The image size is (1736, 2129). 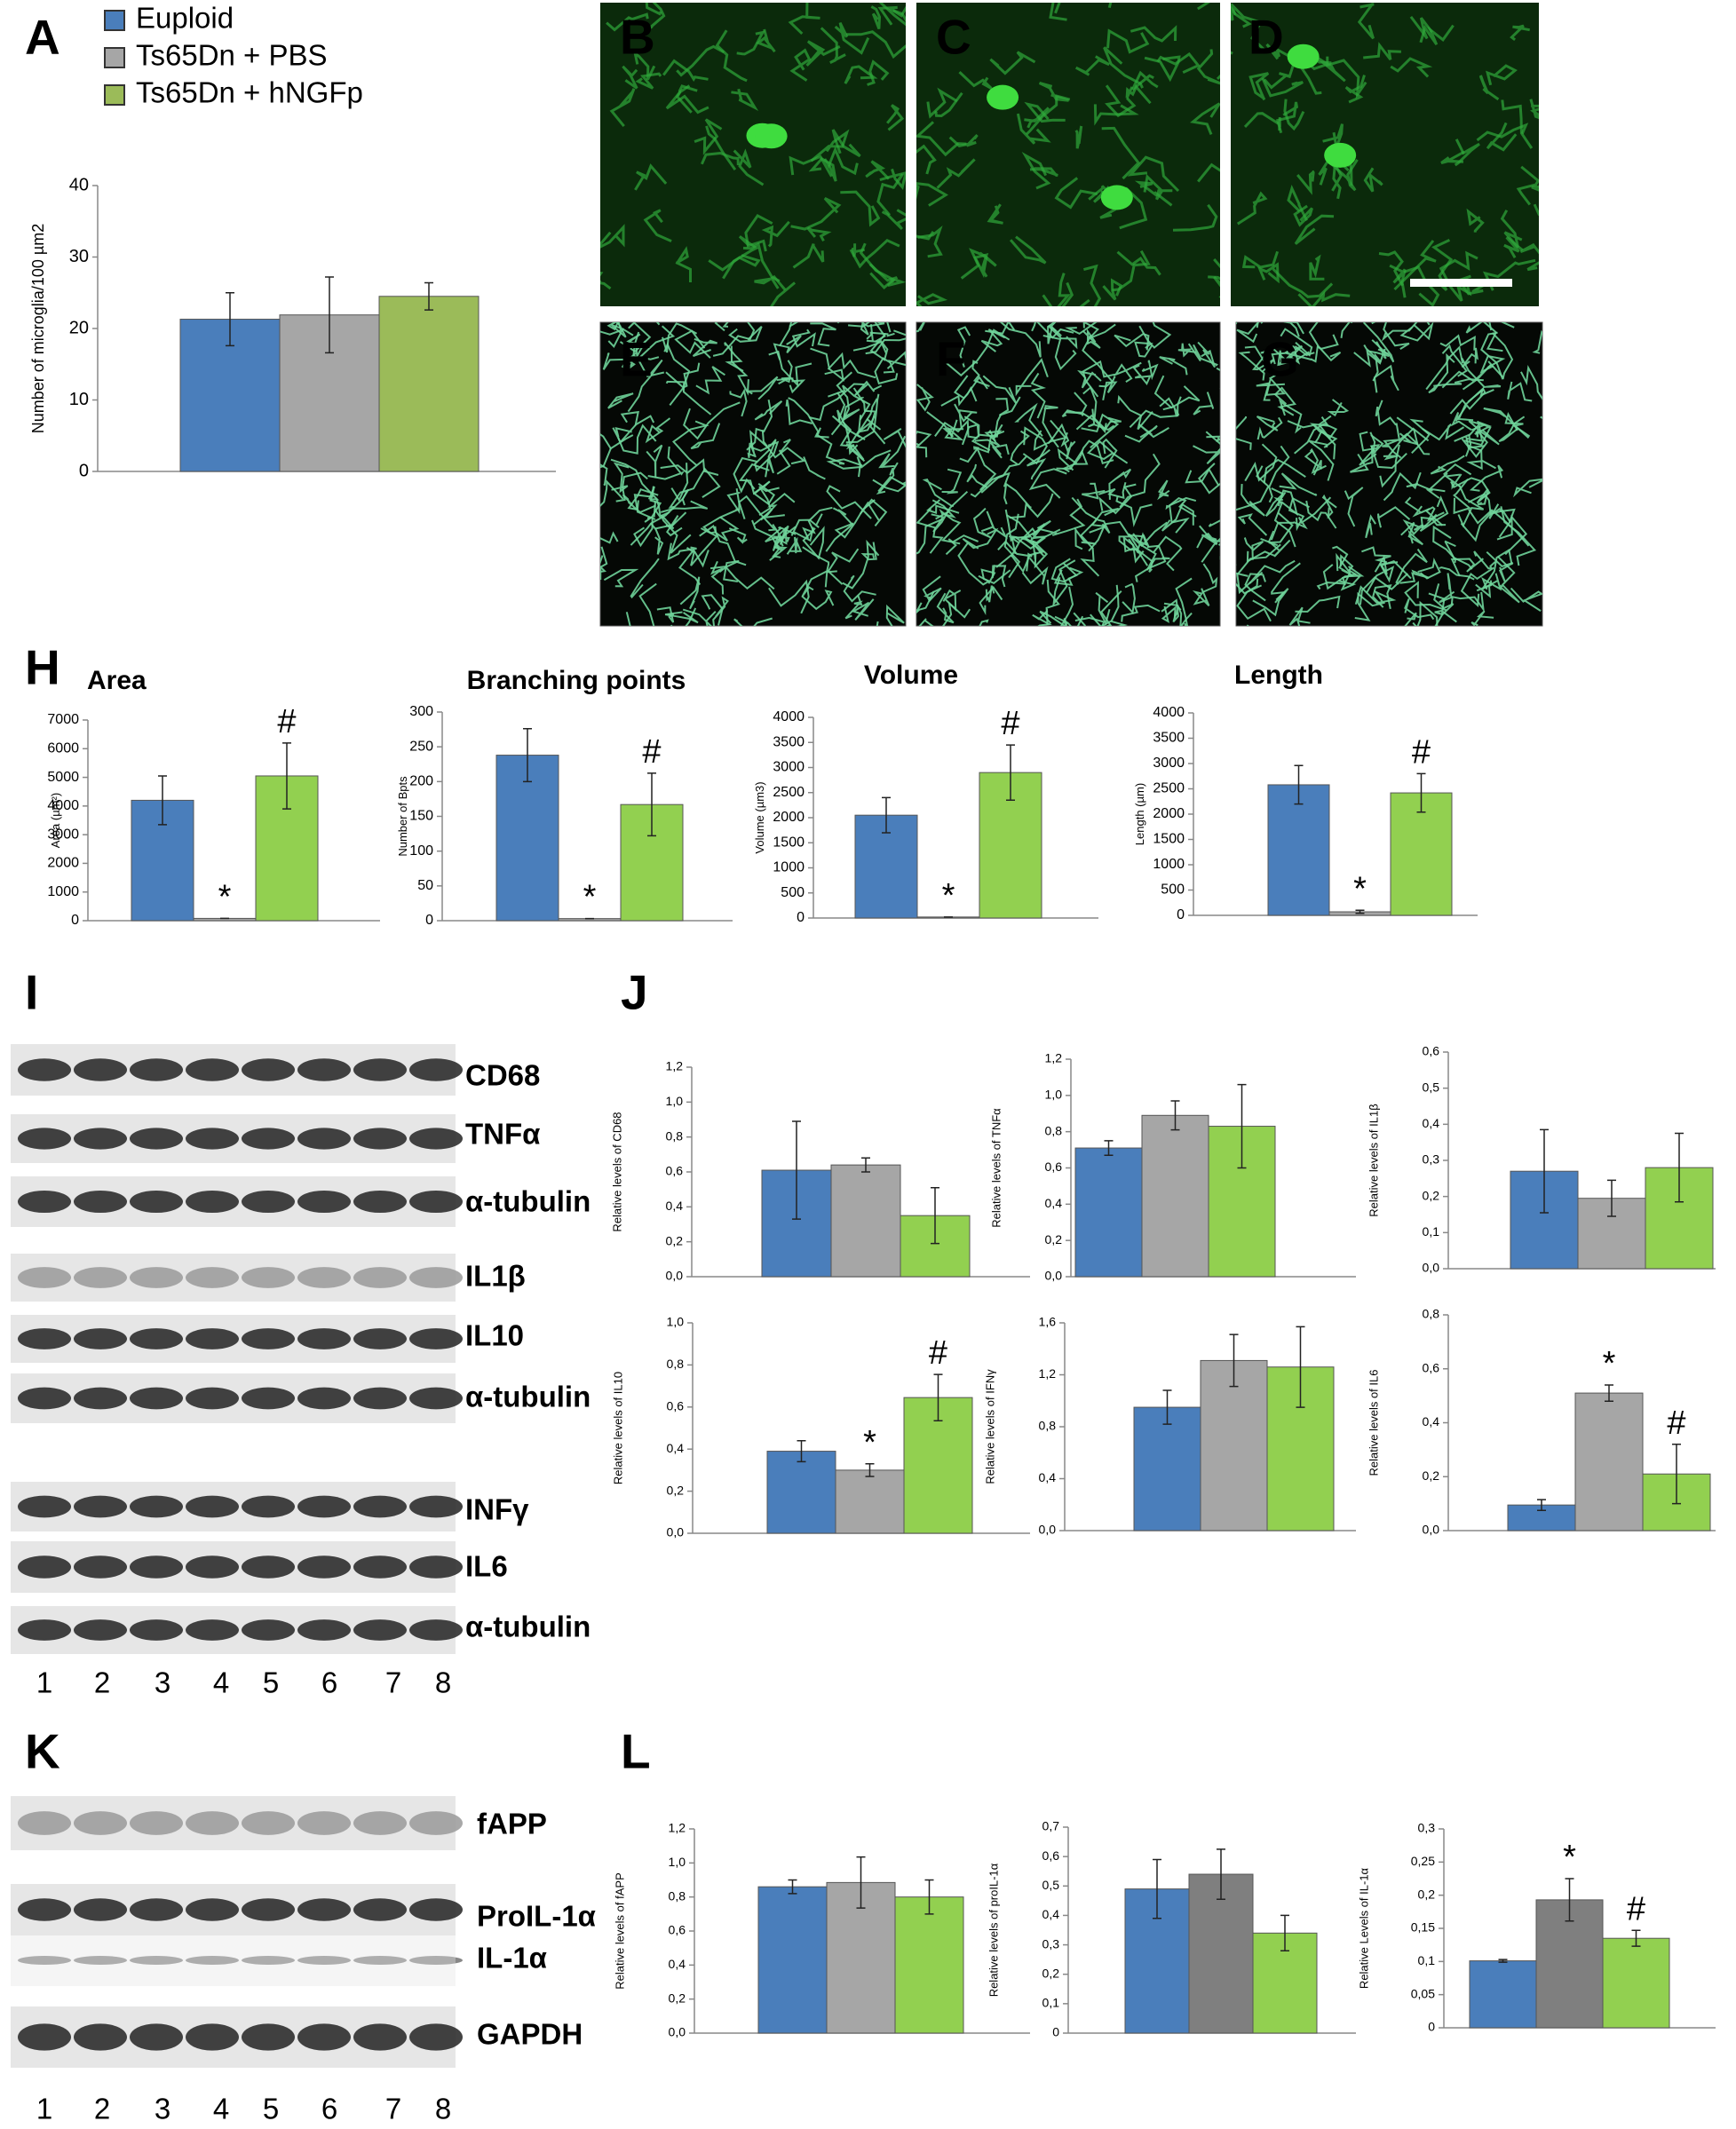 What do you see at coordinates (486, 1566) in the screenshot?
I see `blot-label: IL6` at bounding box center [486, 1566].